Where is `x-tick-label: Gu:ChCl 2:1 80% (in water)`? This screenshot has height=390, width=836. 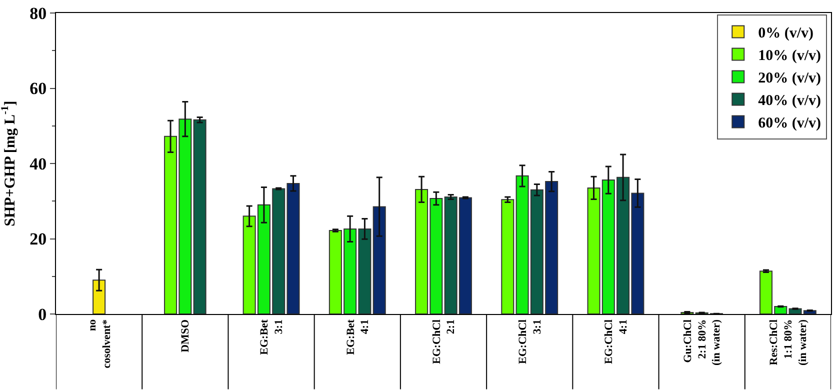 x-tick-label: Gu:ChCl 2:1 80% (in water) is located at coordinates (702, 342).